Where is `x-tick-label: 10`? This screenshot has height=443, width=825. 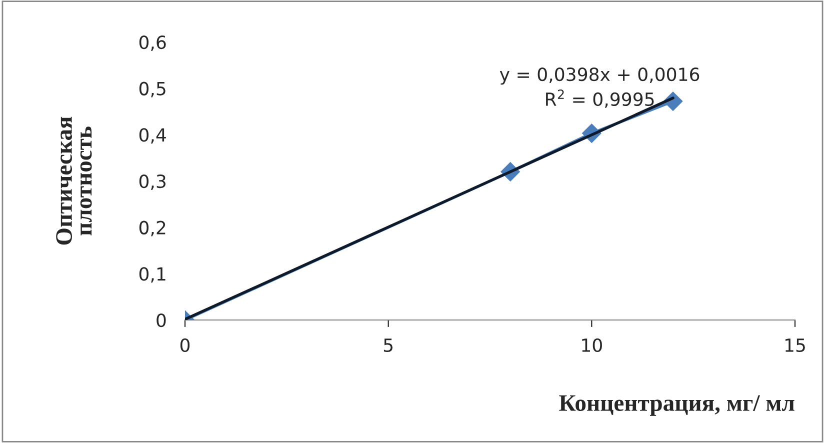
x-tick-label: 10 is located at coordinates (592, 345).